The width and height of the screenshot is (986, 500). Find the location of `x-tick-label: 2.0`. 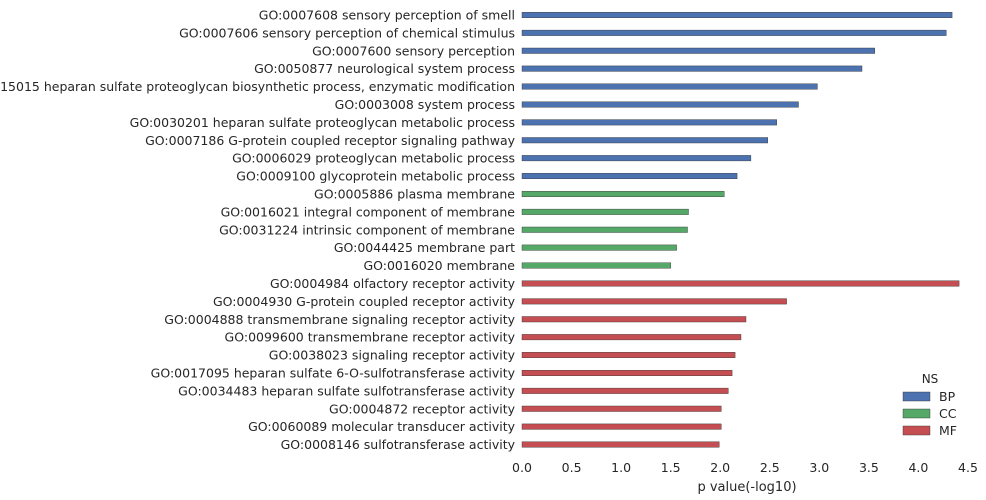

x-tick-label: 2.0 is located at coordinates (720, 467).